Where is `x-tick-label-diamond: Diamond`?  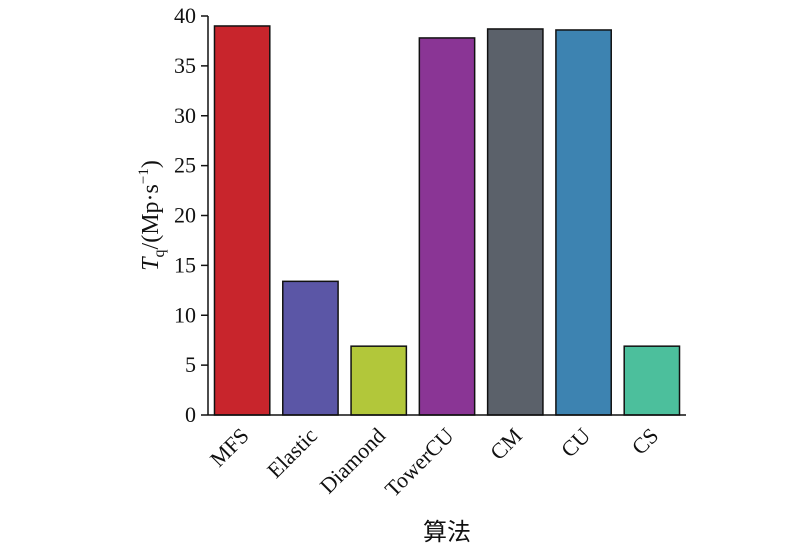 x-tick-label-diamond: Diamond is located at coordinates (353, 461).